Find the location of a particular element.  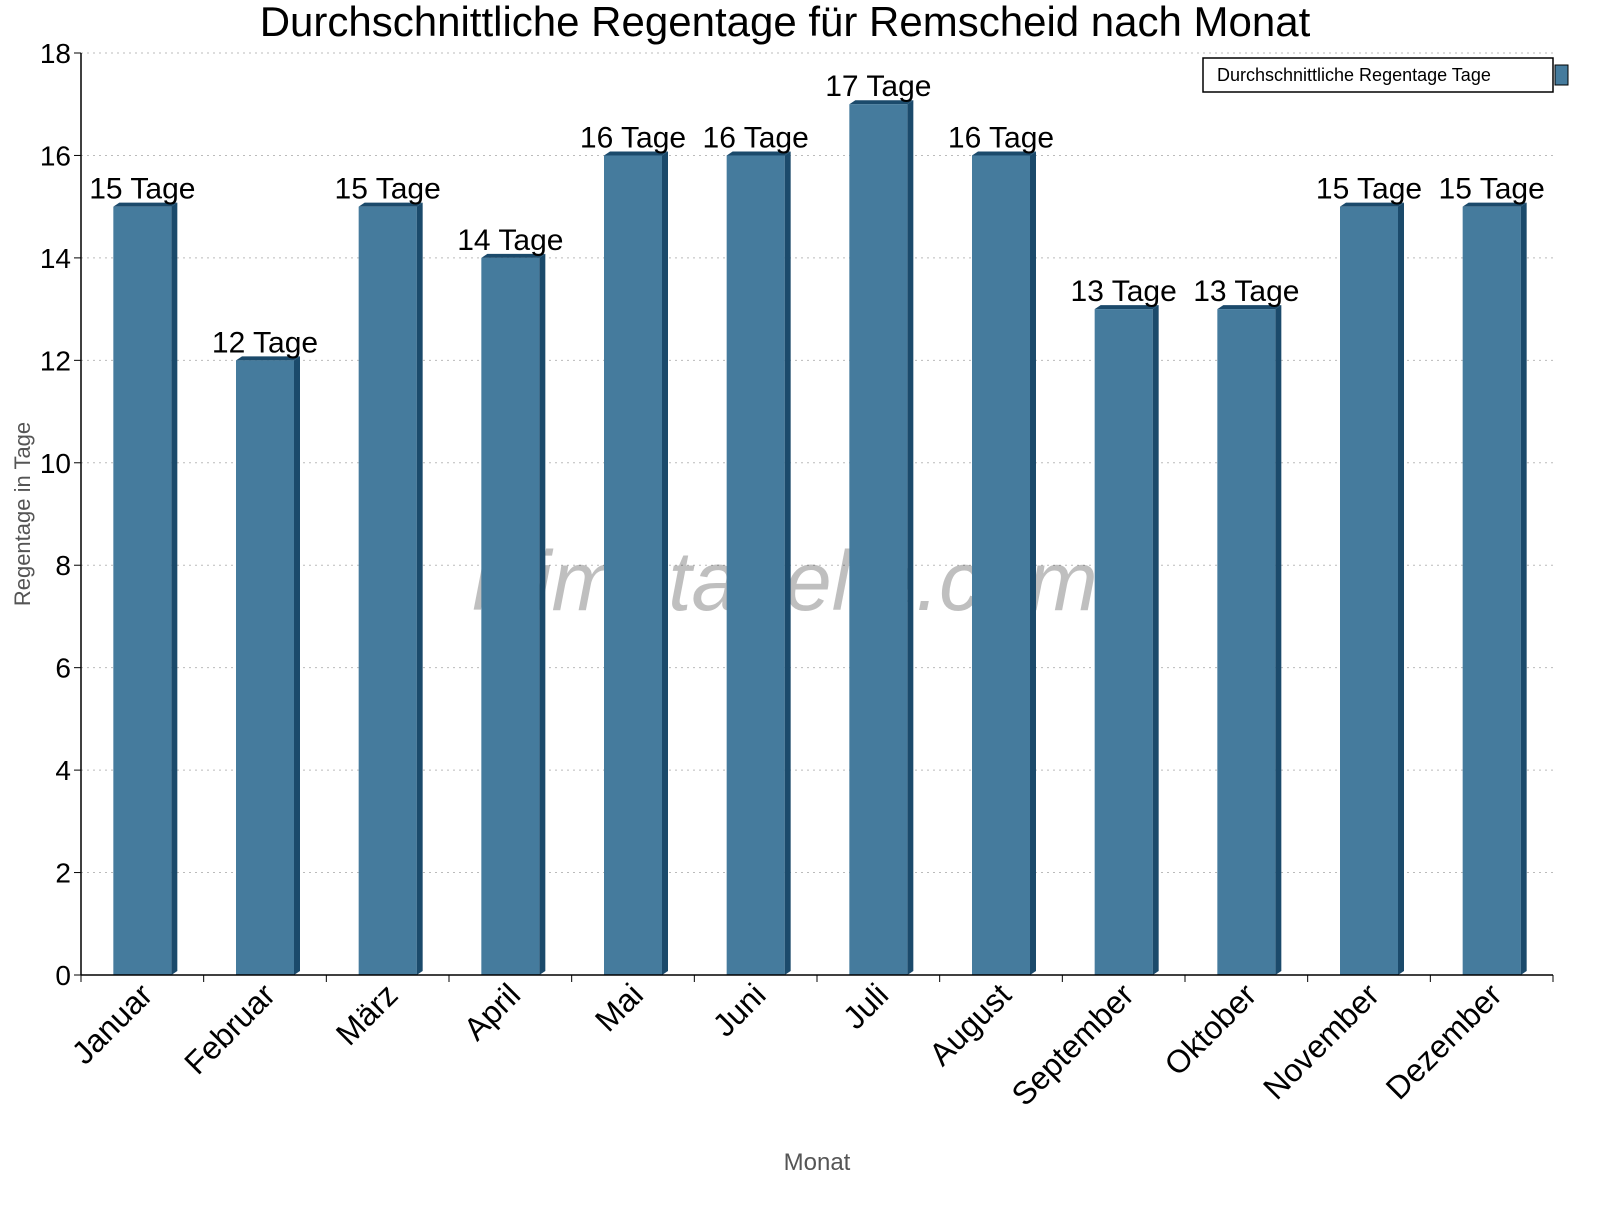

x-tick-label: April is located at coordinates (492, 1011).